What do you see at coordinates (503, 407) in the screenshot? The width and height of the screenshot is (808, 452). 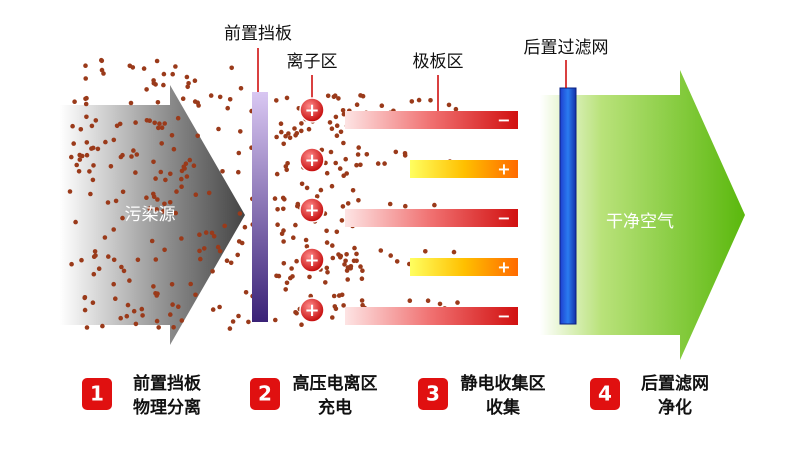 I see `step-detail: 收集` at bounding box center [503, 407].